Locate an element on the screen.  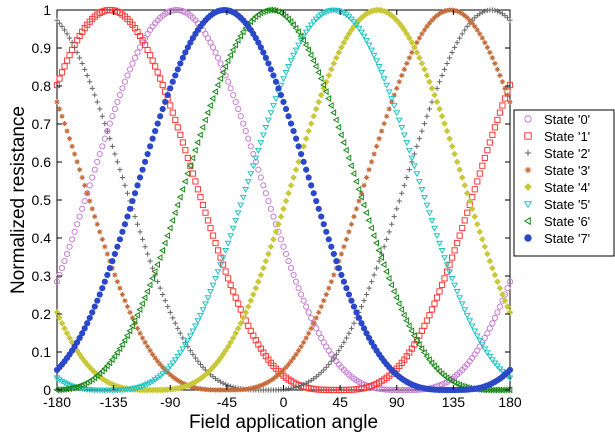
y-tick-label: 0.6 is located at coordinates (42, 162).